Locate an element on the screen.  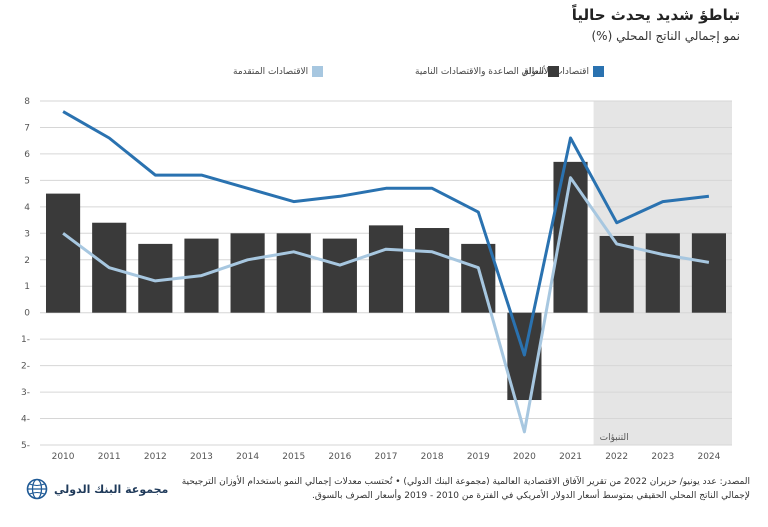
globe-icon is located at coordinates (37, 489).